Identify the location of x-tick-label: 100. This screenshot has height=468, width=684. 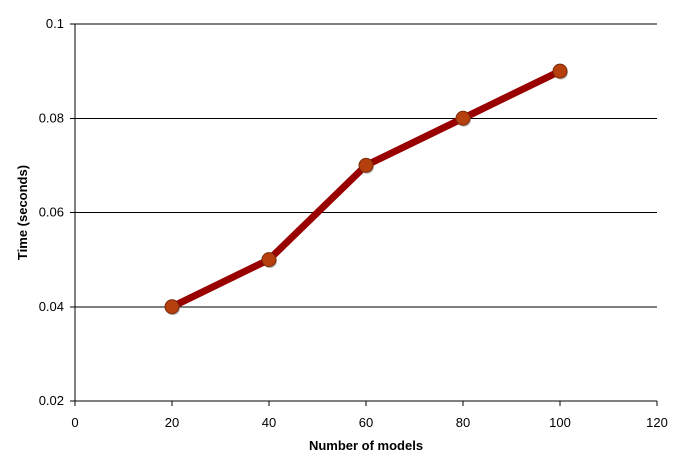
(560, 422).